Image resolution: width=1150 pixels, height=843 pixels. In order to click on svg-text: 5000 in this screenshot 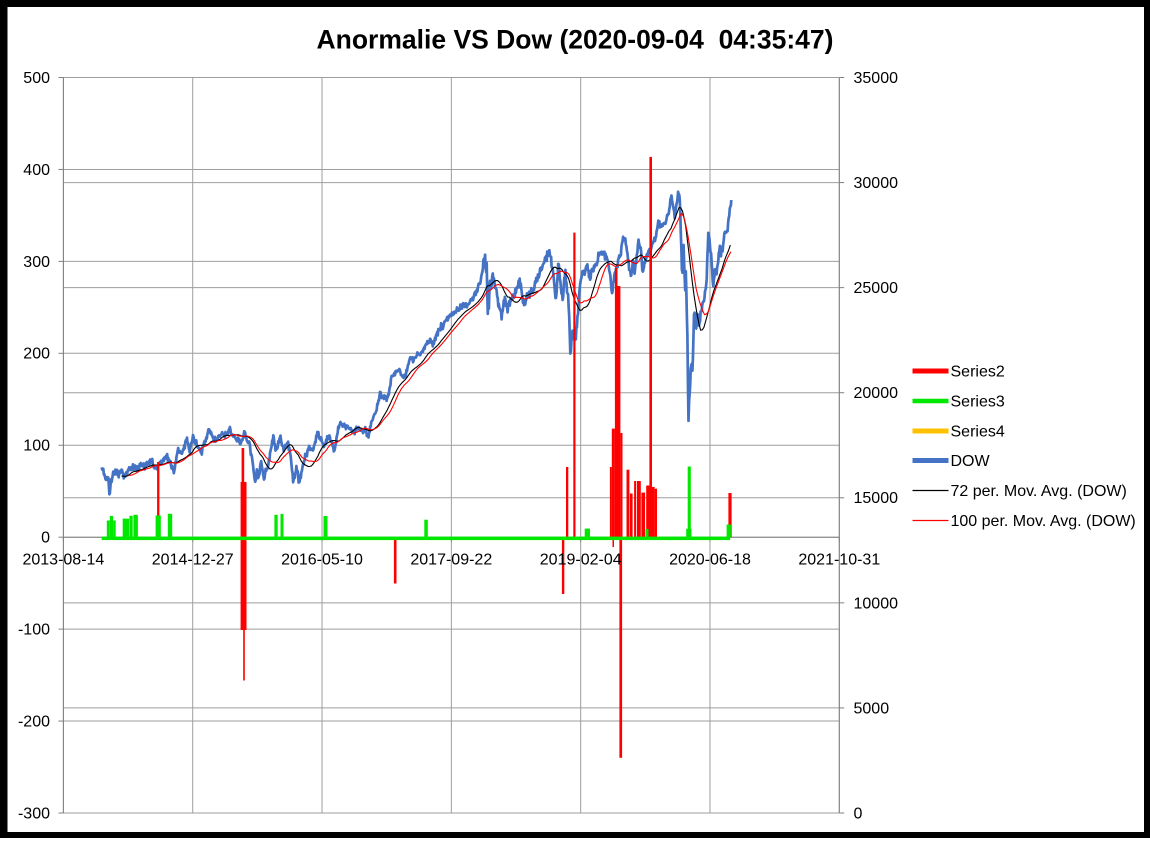, I will do `click(872, 708)`.